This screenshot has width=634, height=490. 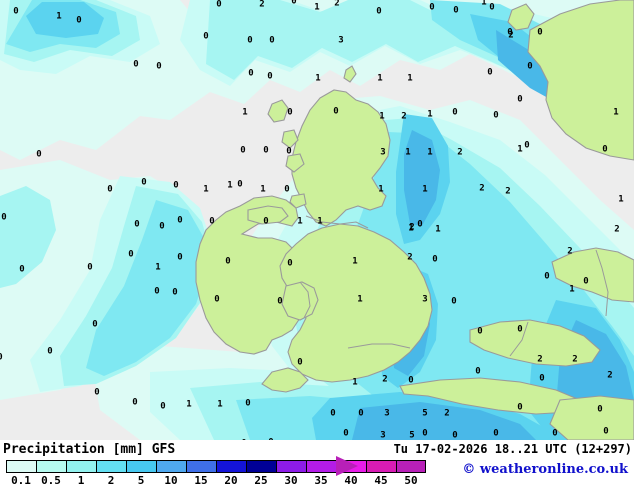 I want to click on precip-band-5-core-top, so click(x=65, y=20).